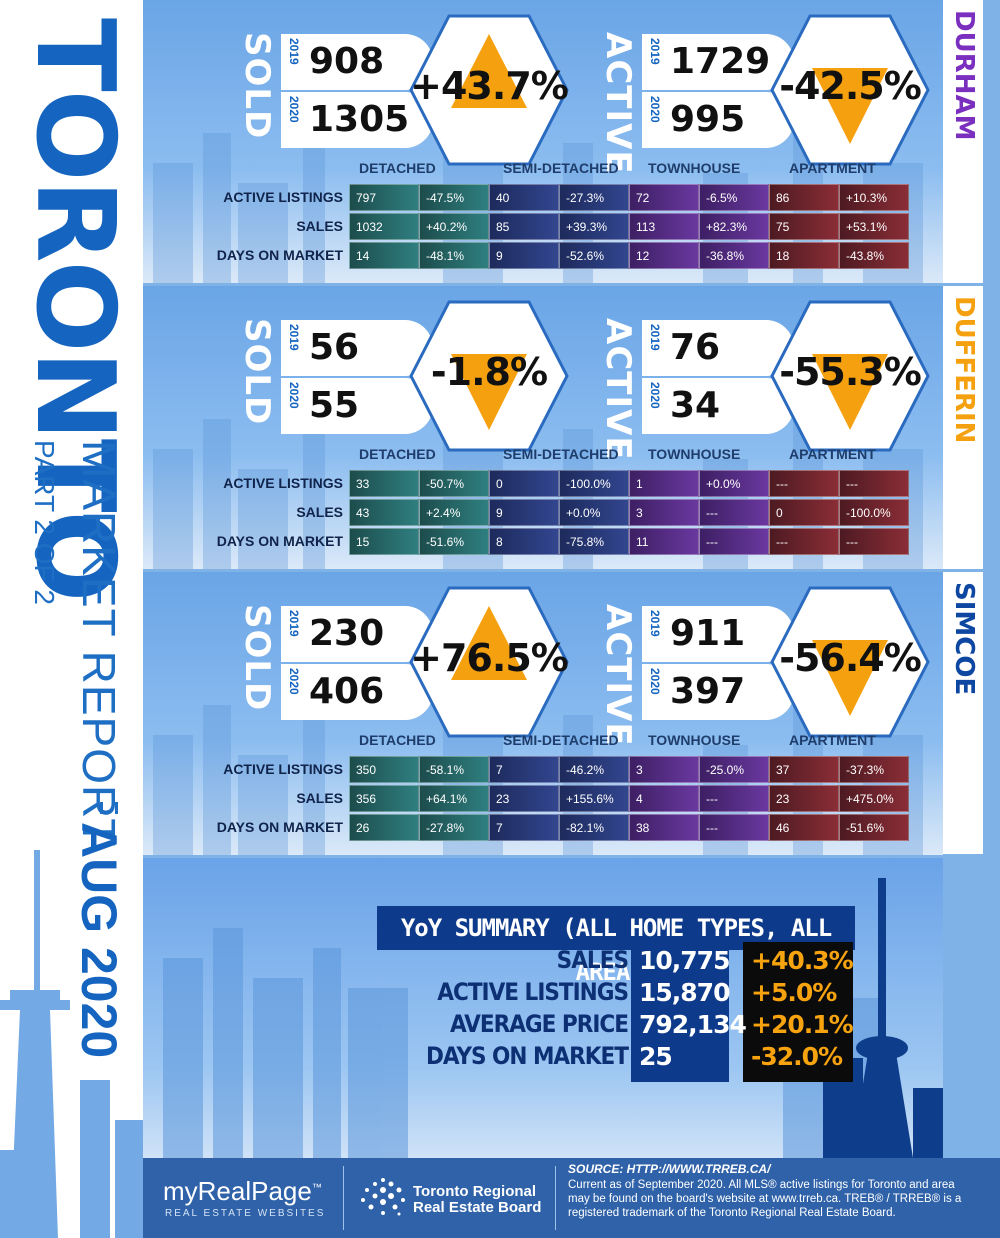 The height and width of the screenshot is (1238, 1000). What do you see at coordinates (664, 483) in the screenshot?
I see `table-cell: 1` at bounding box center [664, 483].